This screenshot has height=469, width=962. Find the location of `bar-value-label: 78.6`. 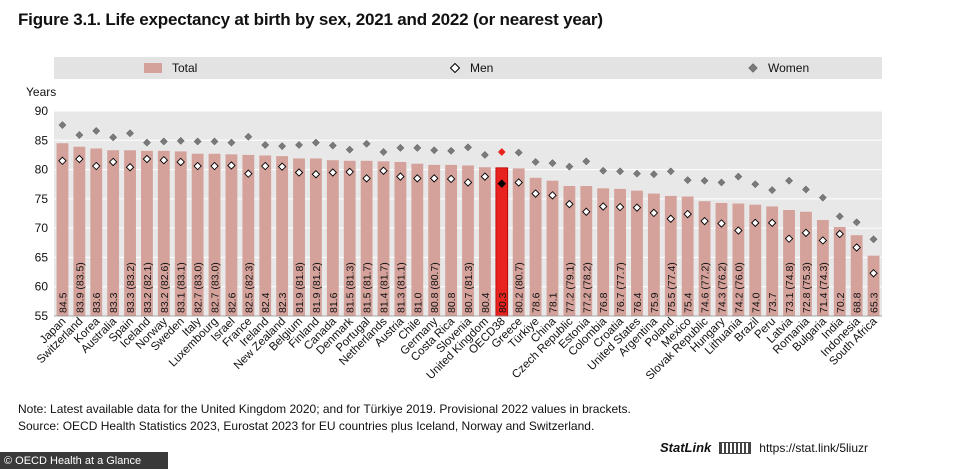

bar-value-label: 78.6 is located at coordinates (537, 302).